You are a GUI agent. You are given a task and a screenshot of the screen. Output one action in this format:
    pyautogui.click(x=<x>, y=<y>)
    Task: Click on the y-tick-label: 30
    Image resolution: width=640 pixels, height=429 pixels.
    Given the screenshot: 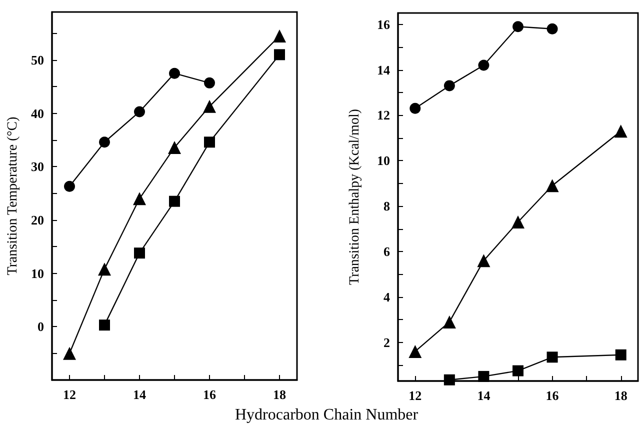 What is the action you would take?
    pyautogui.click(x=37, y=166)
    